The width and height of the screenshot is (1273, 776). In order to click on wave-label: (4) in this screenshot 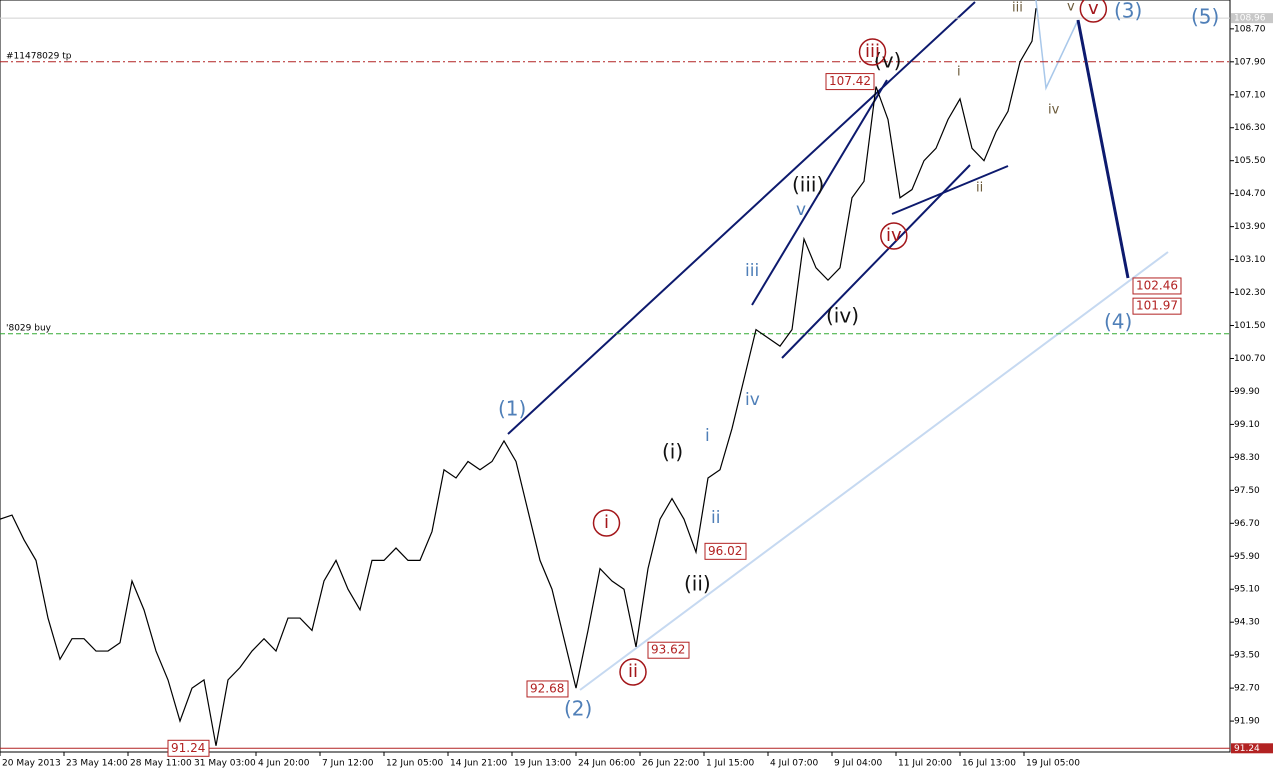, I will do `click(1118, 322)`.